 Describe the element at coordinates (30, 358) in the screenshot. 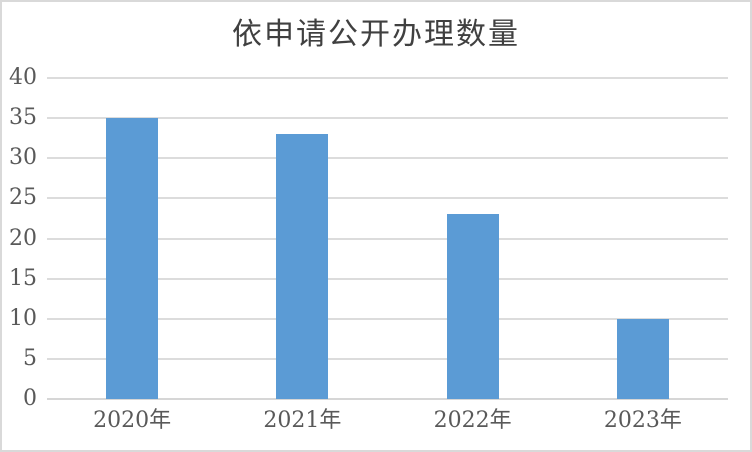

I see `y-axis-tick-5: 5` at that location.